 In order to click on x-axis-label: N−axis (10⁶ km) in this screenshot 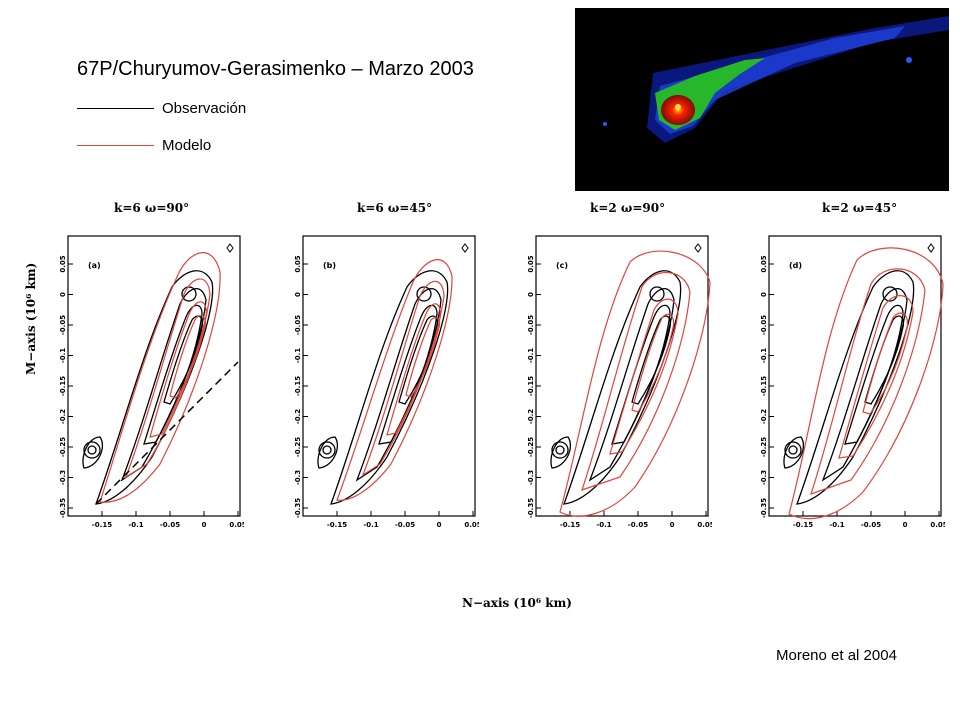, I will do `click(517, 603)`.